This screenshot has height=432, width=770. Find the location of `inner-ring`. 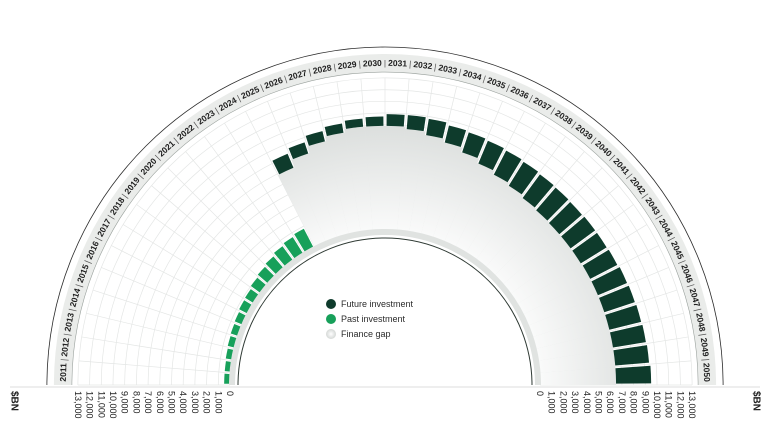

inner-ring is located at coordinates (385, 307).